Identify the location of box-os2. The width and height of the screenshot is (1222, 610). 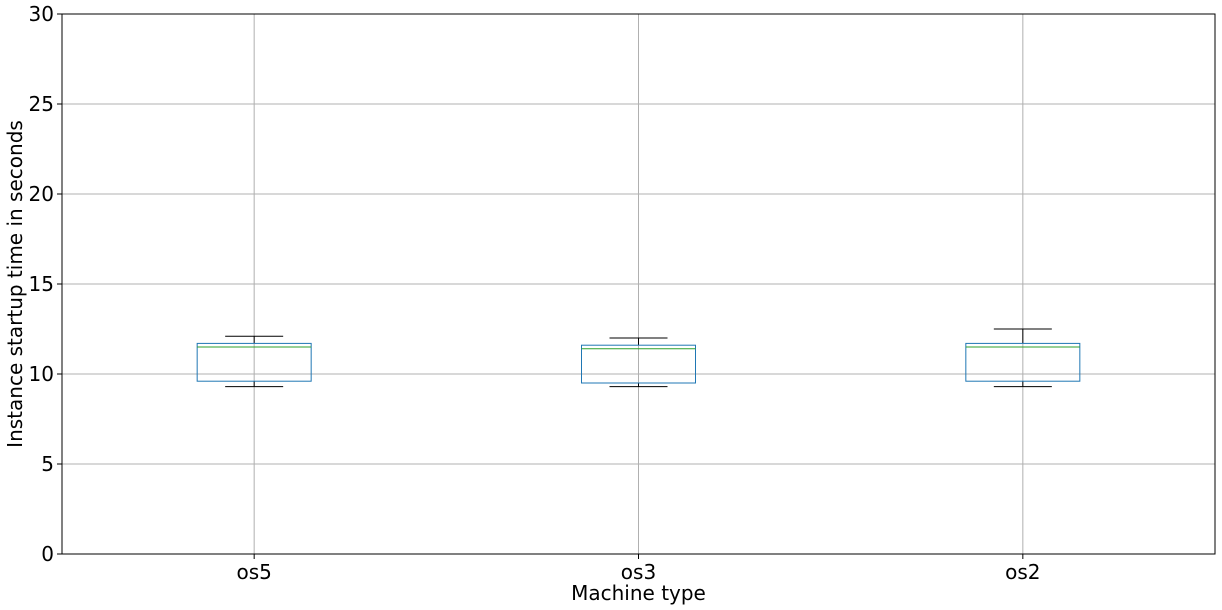
(1023, 358).